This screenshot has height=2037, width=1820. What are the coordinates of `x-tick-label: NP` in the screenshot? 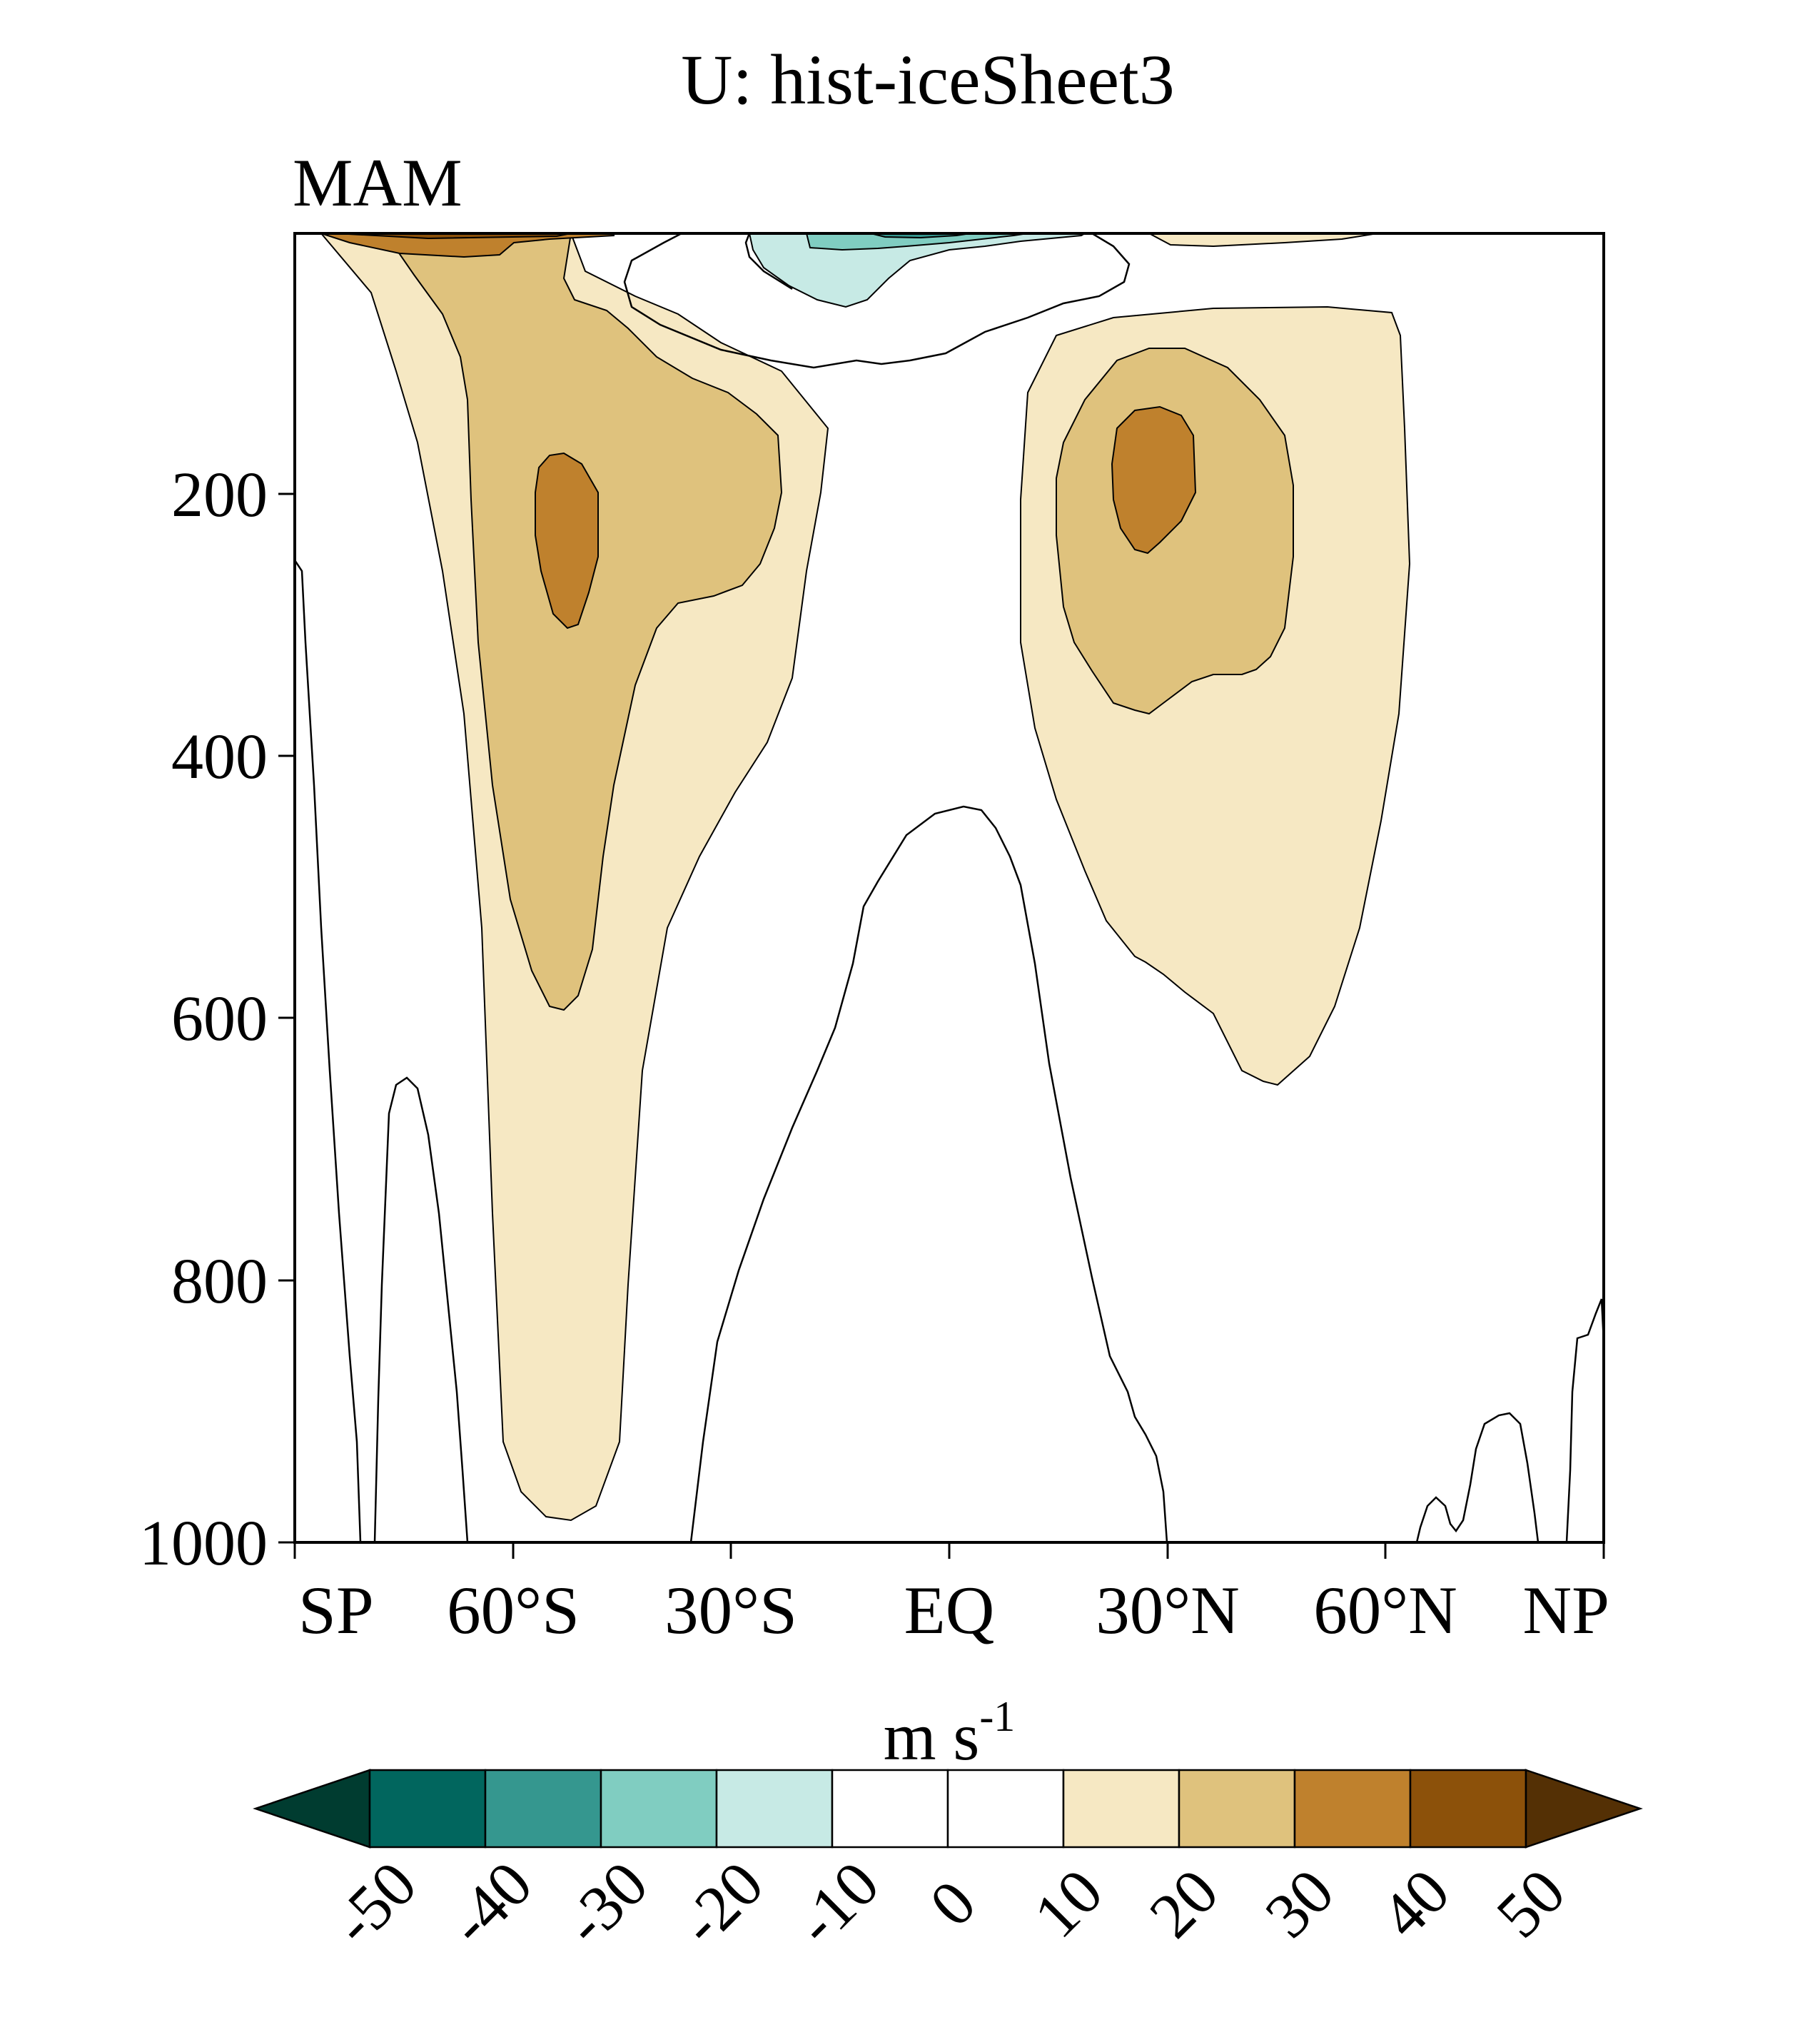 It's located at (1566, 1610).